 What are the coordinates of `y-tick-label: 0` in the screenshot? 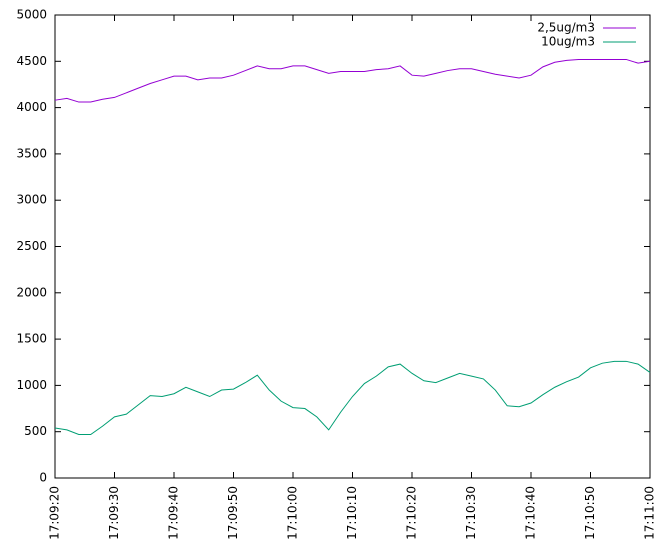 It's located at (43, 478).